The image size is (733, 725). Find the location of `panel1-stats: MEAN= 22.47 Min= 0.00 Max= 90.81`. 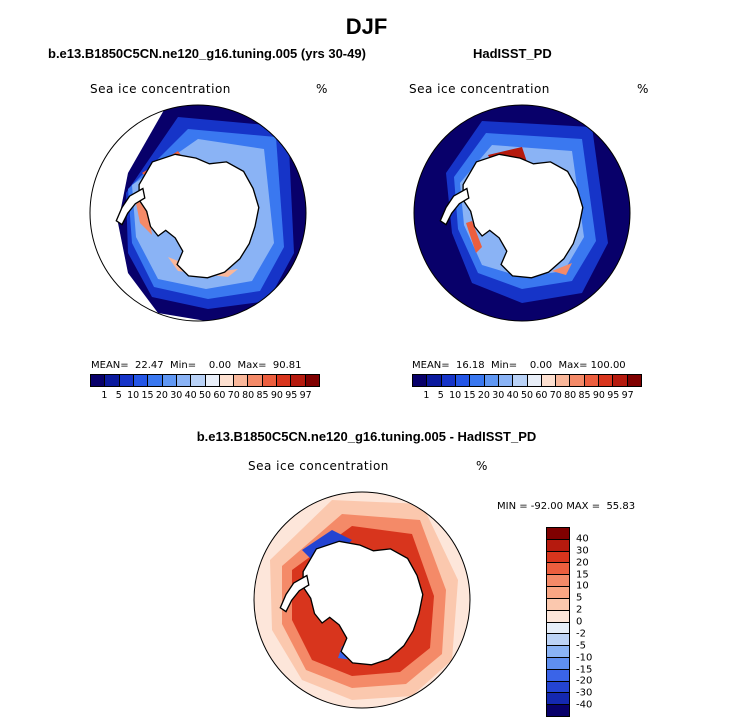

panel1-stats: MEAN= 22.47 Min= 0.00 Max= 90.81 is located at coordinates (196, 365).